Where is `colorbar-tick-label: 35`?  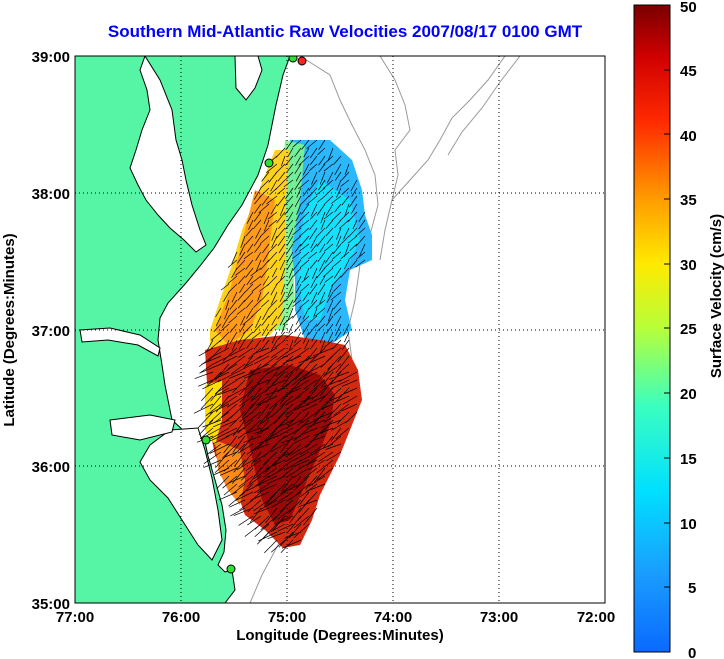 colorbar-tick-label: 35 is located at coordinates (688, 200).